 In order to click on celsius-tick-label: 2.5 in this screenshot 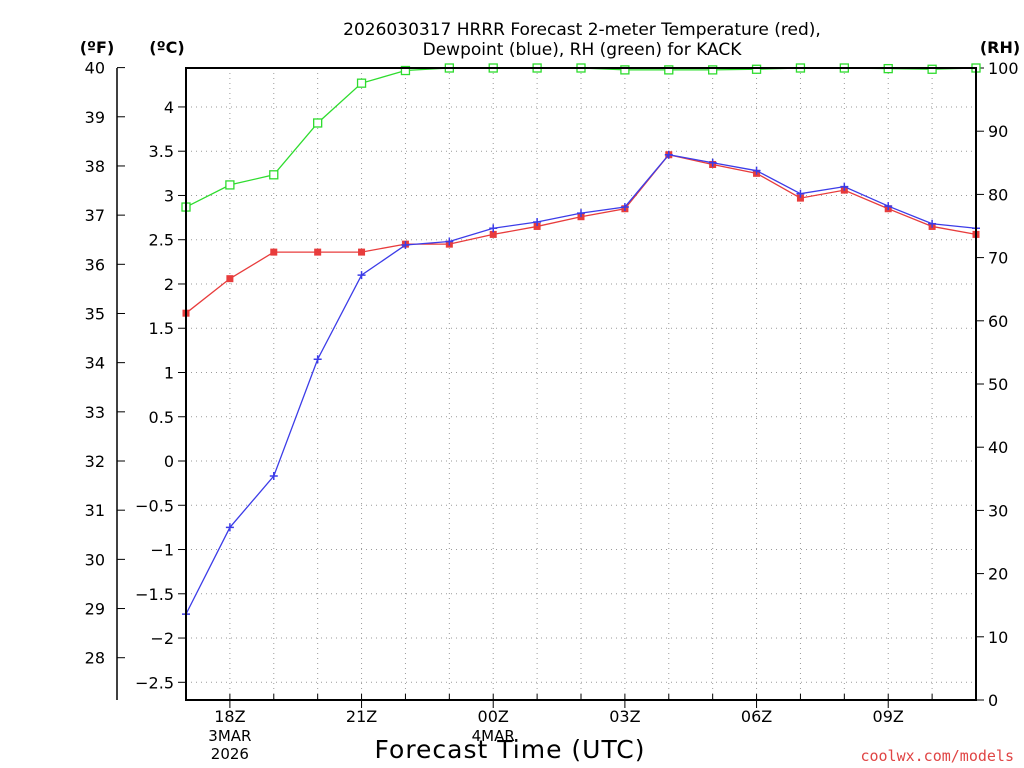, I will do `click(161, 240)`.